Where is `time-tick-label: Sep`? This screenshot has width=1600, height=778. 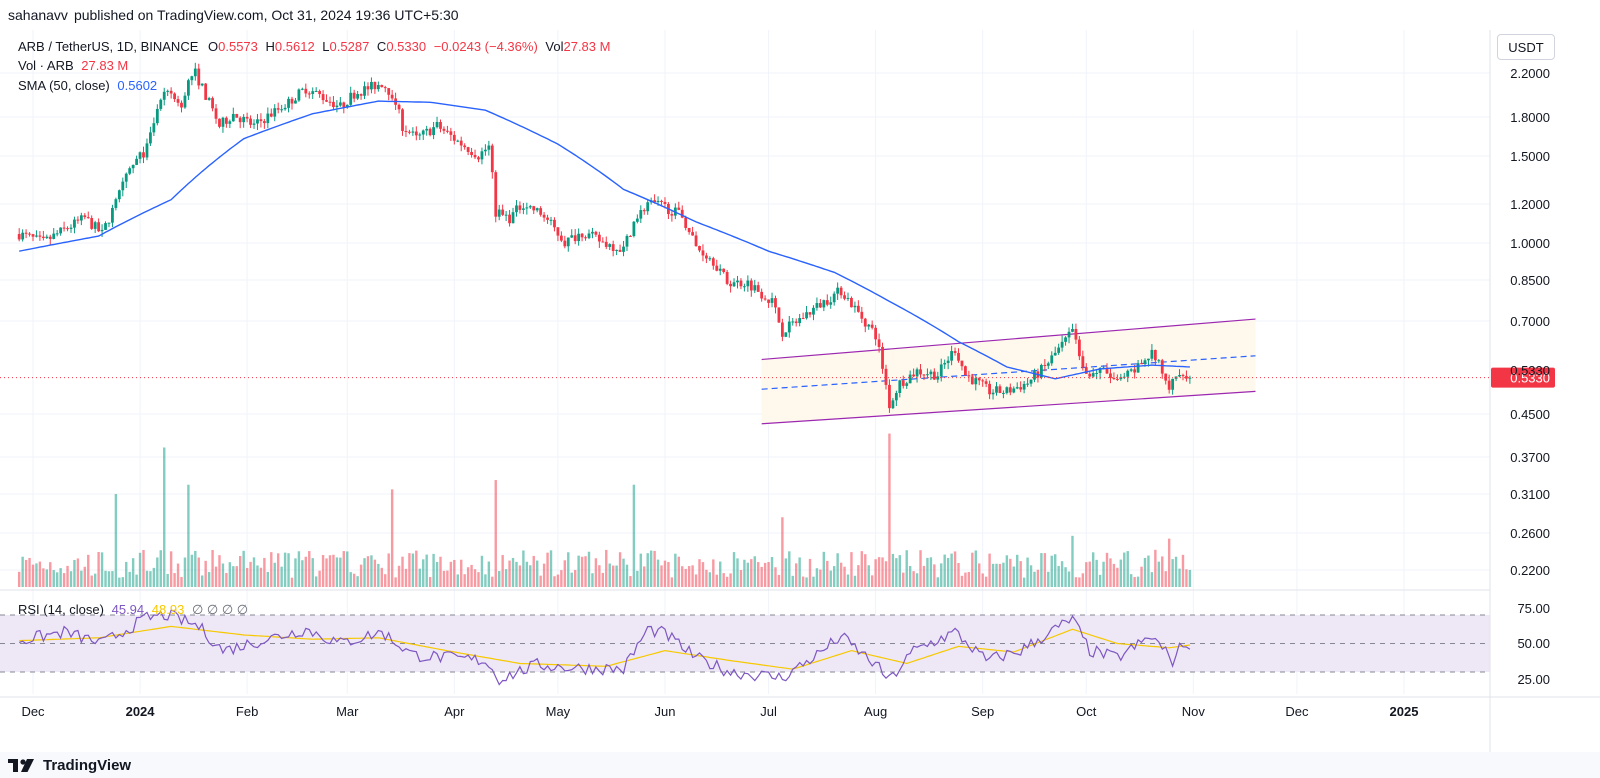 time-tick-label: Sep is located at coordinates (982, 711).